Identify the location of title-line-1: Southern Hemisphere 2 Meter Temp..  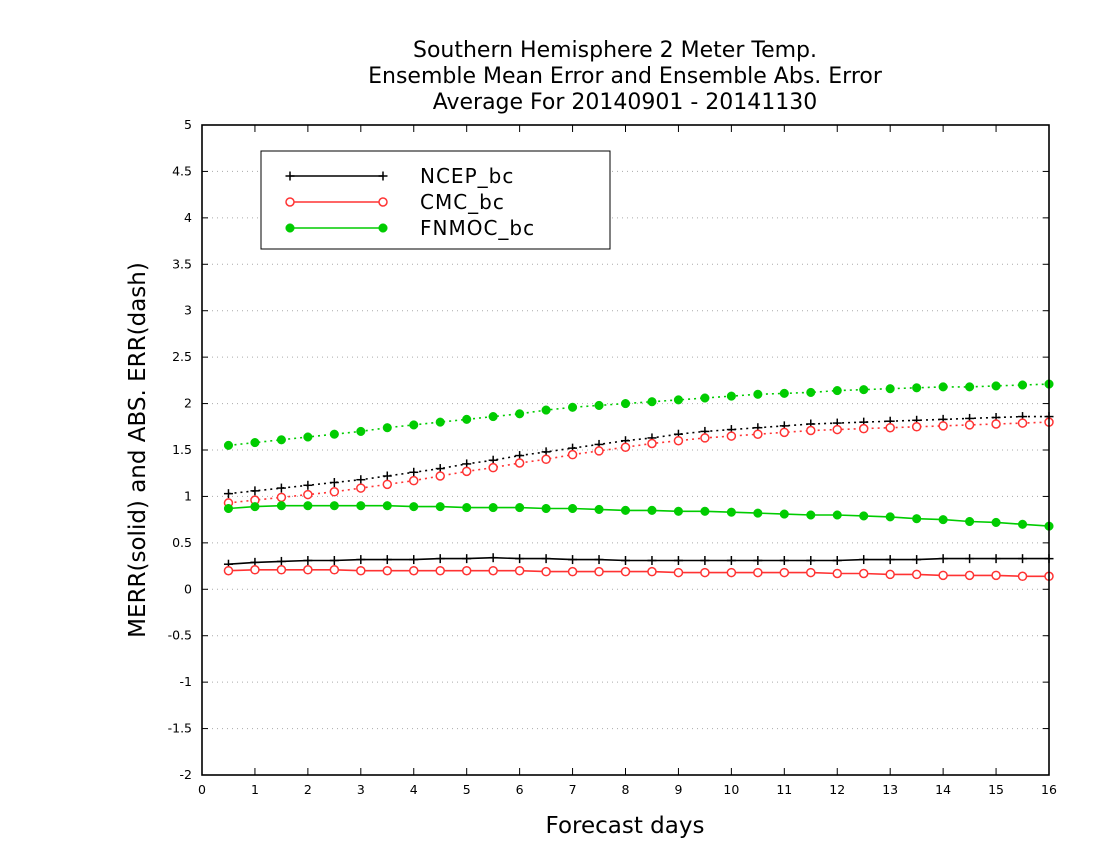
(615, 50).